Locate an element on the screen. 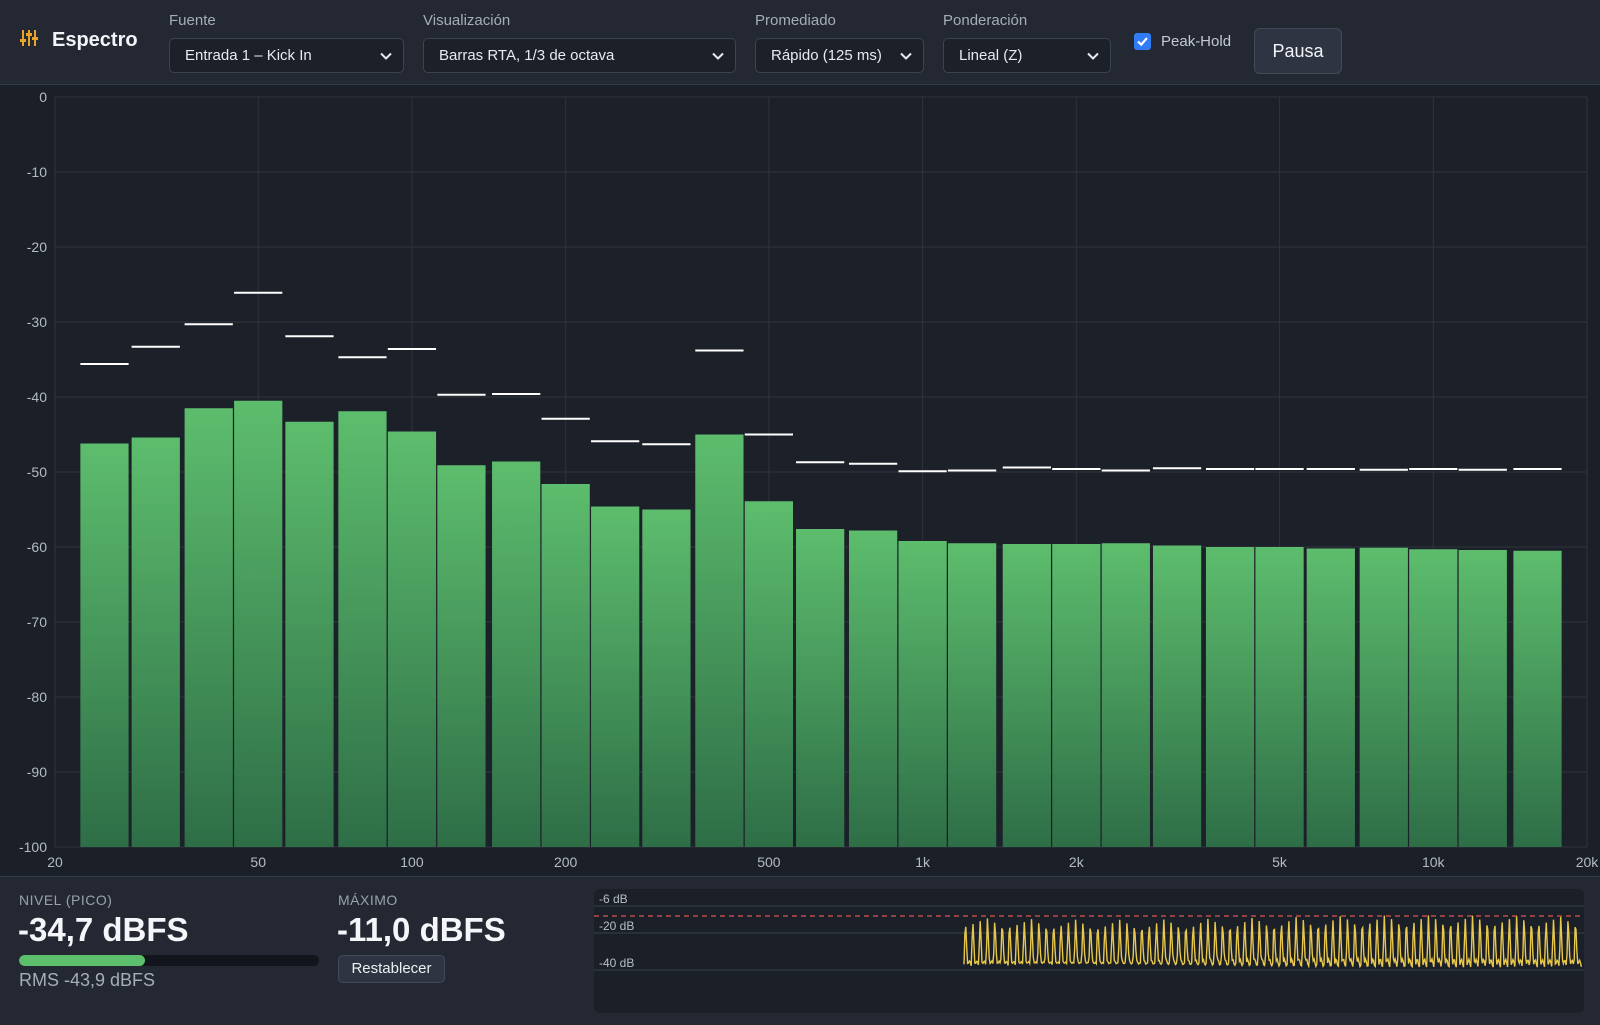 The height and width of the screenshot is (1025, 1600). max-value: -11,0 dBFS is located at coordinates (421, 929).